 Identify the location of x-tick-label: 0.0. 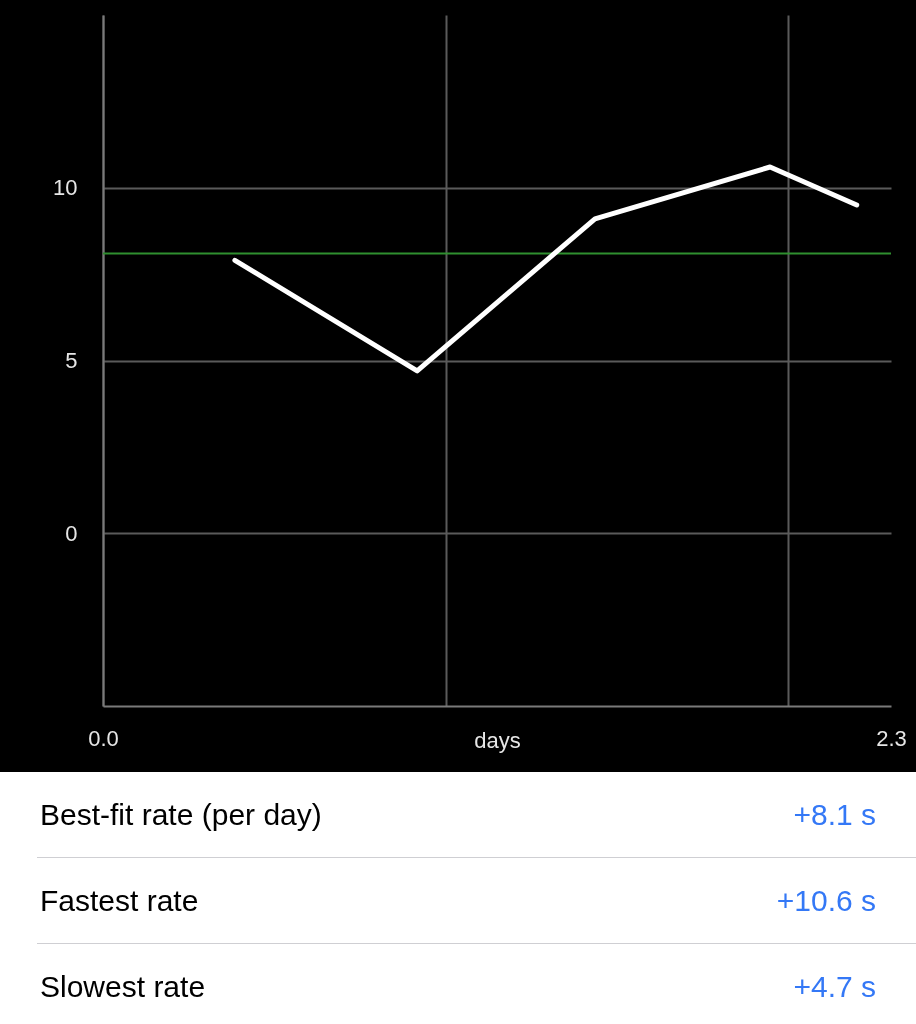
(103, 738).